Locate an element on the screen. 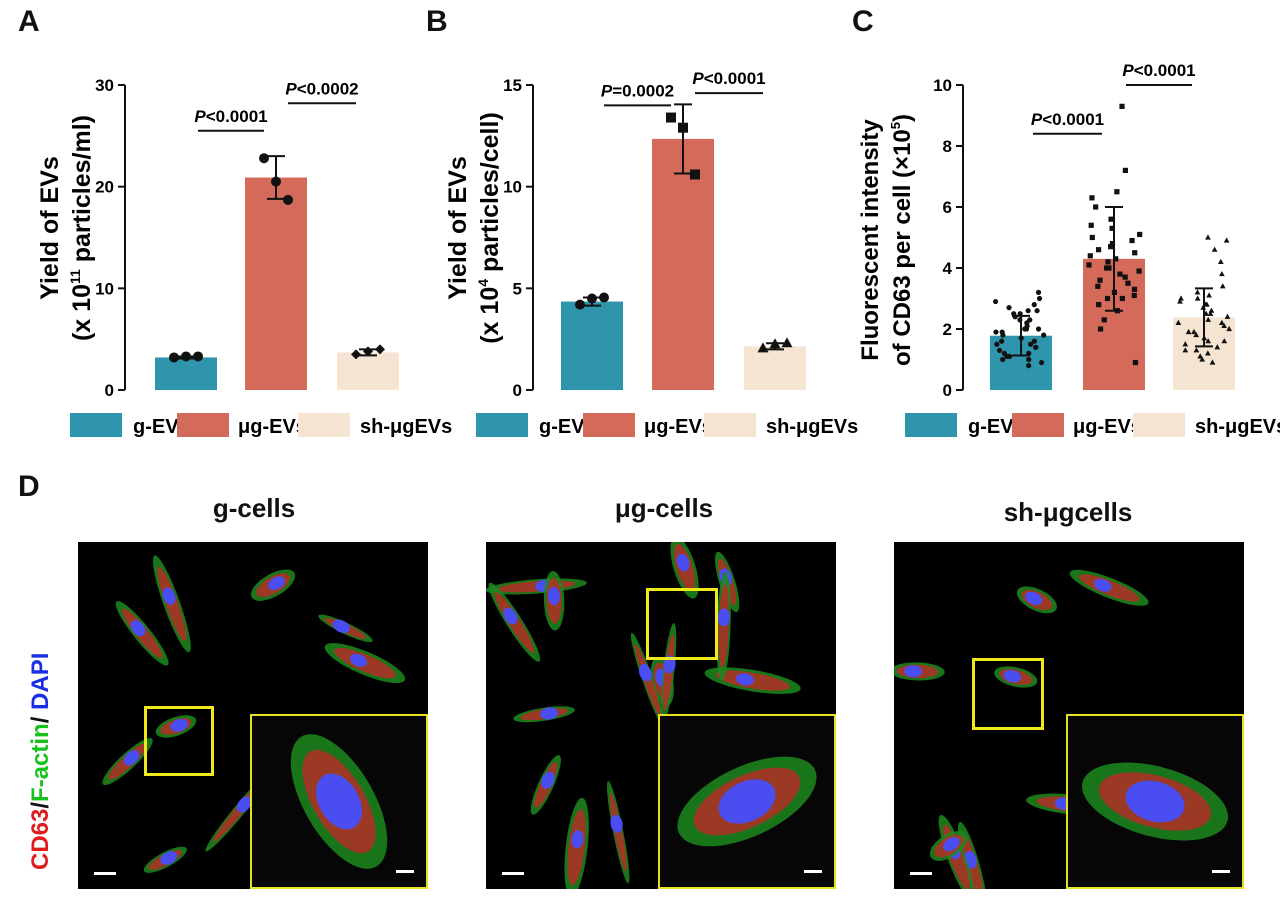  legend-swatch-g is located at coordinates (502, 425).